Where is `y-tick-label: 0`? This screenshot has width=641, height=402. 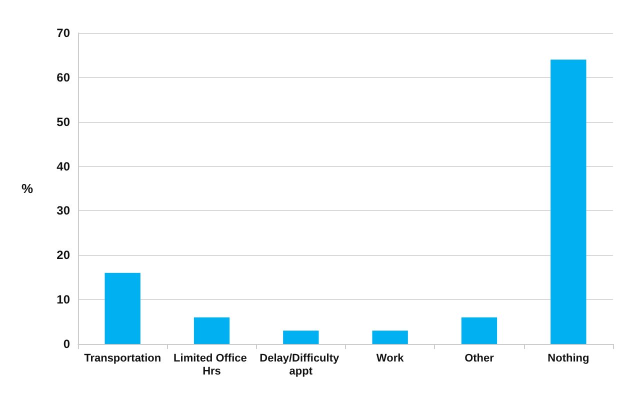
y-tick-label: 0 is located at coordinates (66, 344).